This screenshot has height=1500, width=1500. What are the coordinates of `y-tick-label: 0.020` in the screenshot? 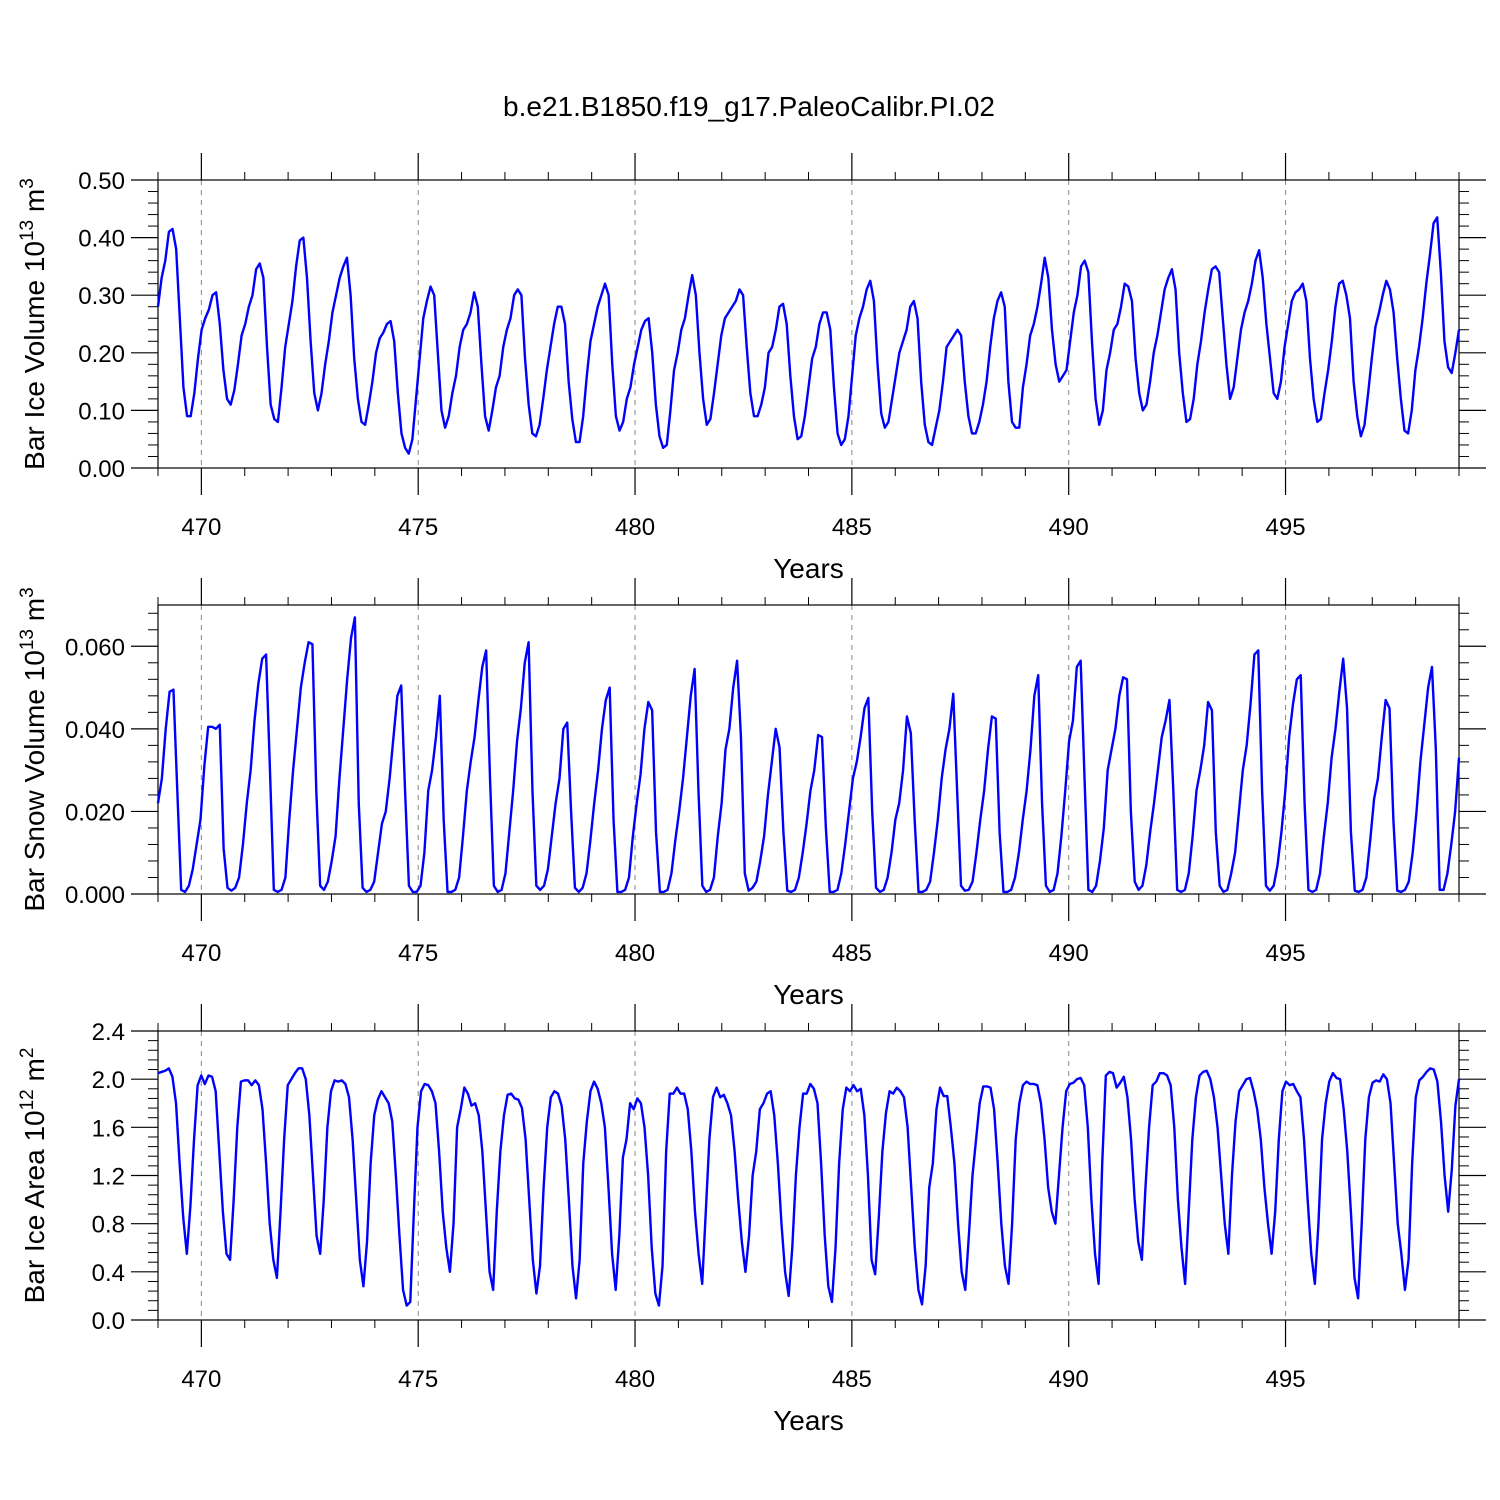 It's located at (95, 812).